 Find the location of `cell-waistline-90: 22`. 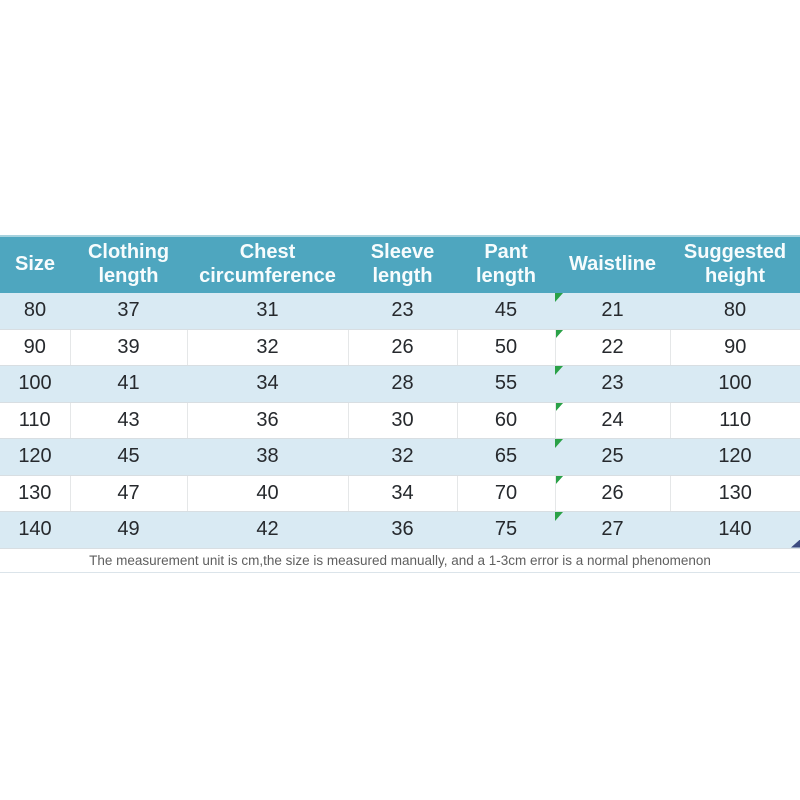

cell-waistline-90: 22 is located at coordinates (612, 347).